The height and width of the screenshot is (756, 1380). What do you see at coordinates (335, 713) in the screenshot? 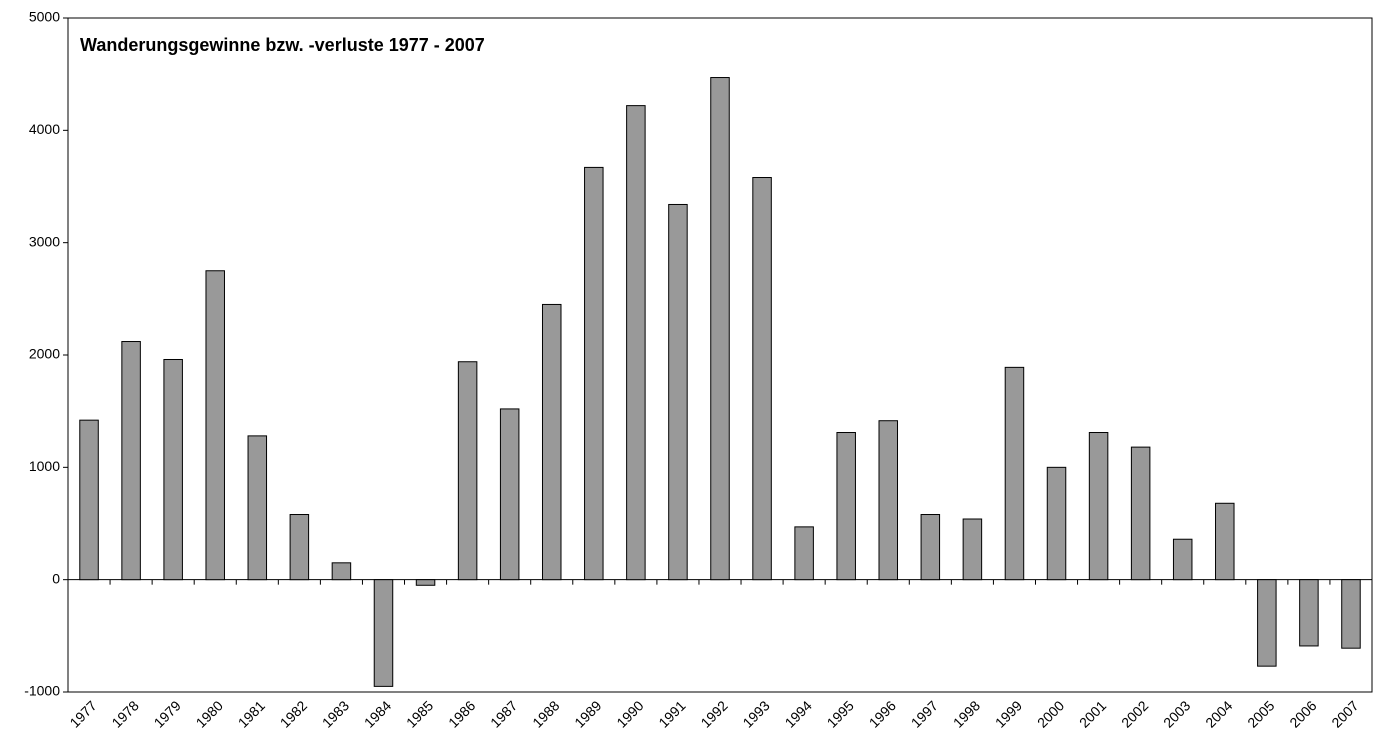
I see `x-tick-label: 1983` at bounding box center [335, 713].